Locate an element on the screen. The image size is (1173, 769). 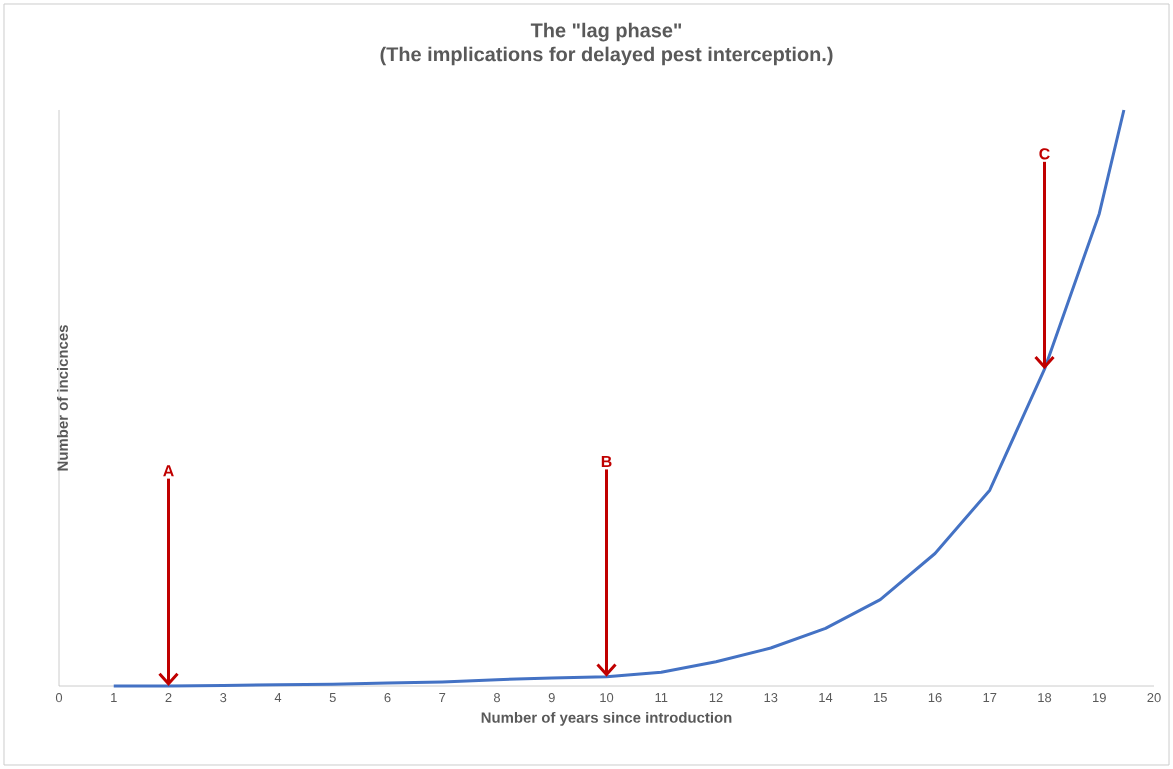
x-tick-label: 7 is located at coordinates (442, 697).